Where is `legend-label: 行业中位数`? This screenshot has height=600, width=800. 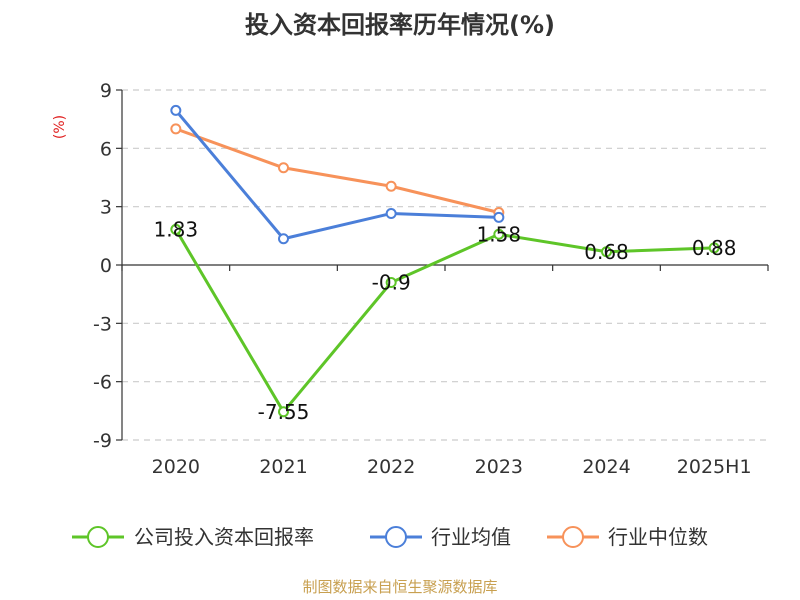
legend-label: 行业中位数 is located at coordinates (658, 537).